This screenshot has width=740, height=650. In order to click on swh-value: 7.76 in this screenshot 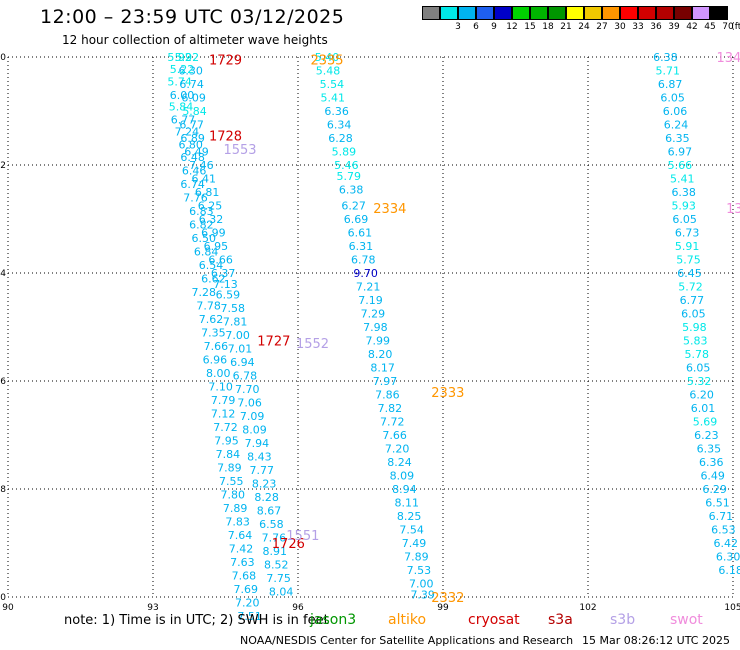, I will do `click(195, 197)`.